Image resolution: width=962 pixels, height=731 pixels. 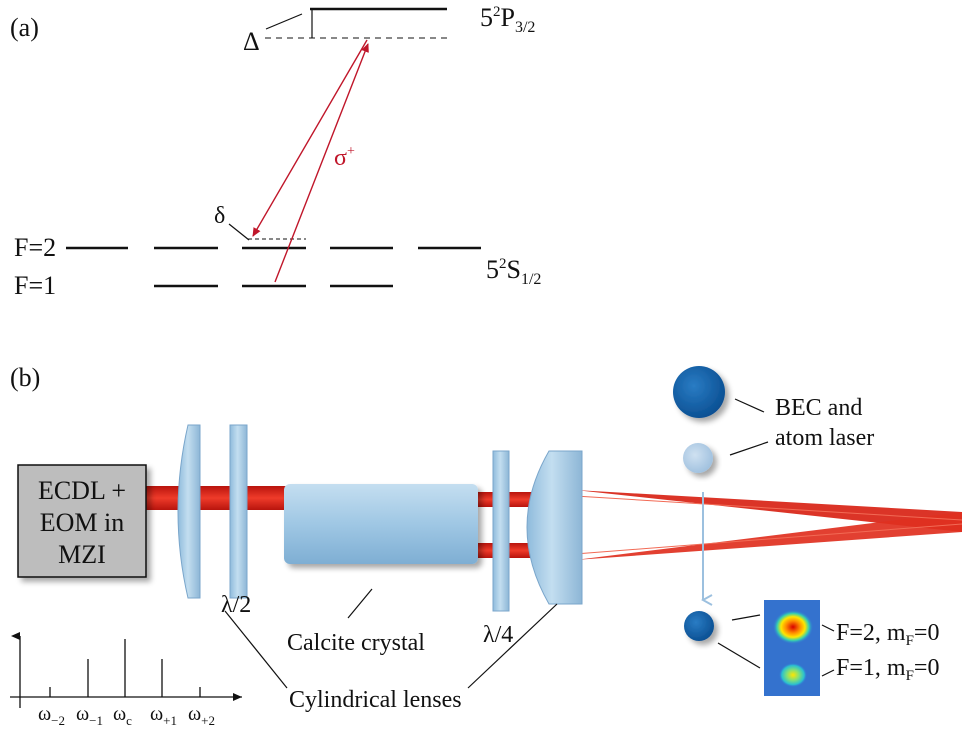 I want to click on laser-box-line1: ECDL +, so click(x=82, y=490).